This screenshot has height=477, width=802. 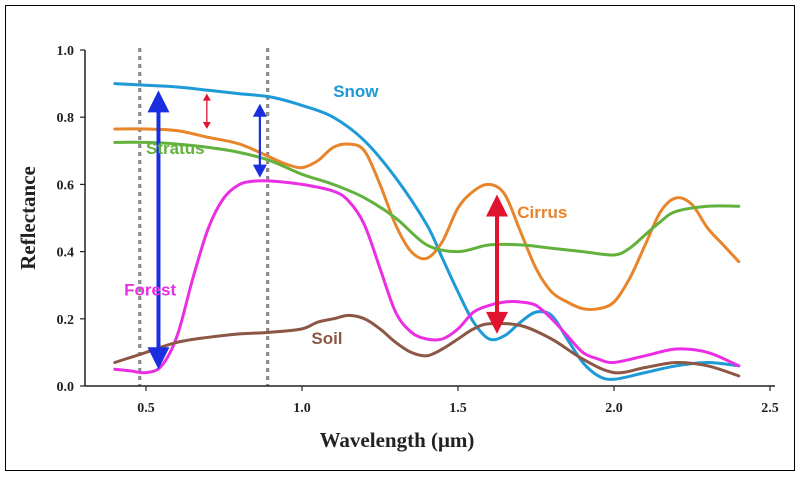 I want to click on y-tick-label: 0.2, so click(x=66, y=320).